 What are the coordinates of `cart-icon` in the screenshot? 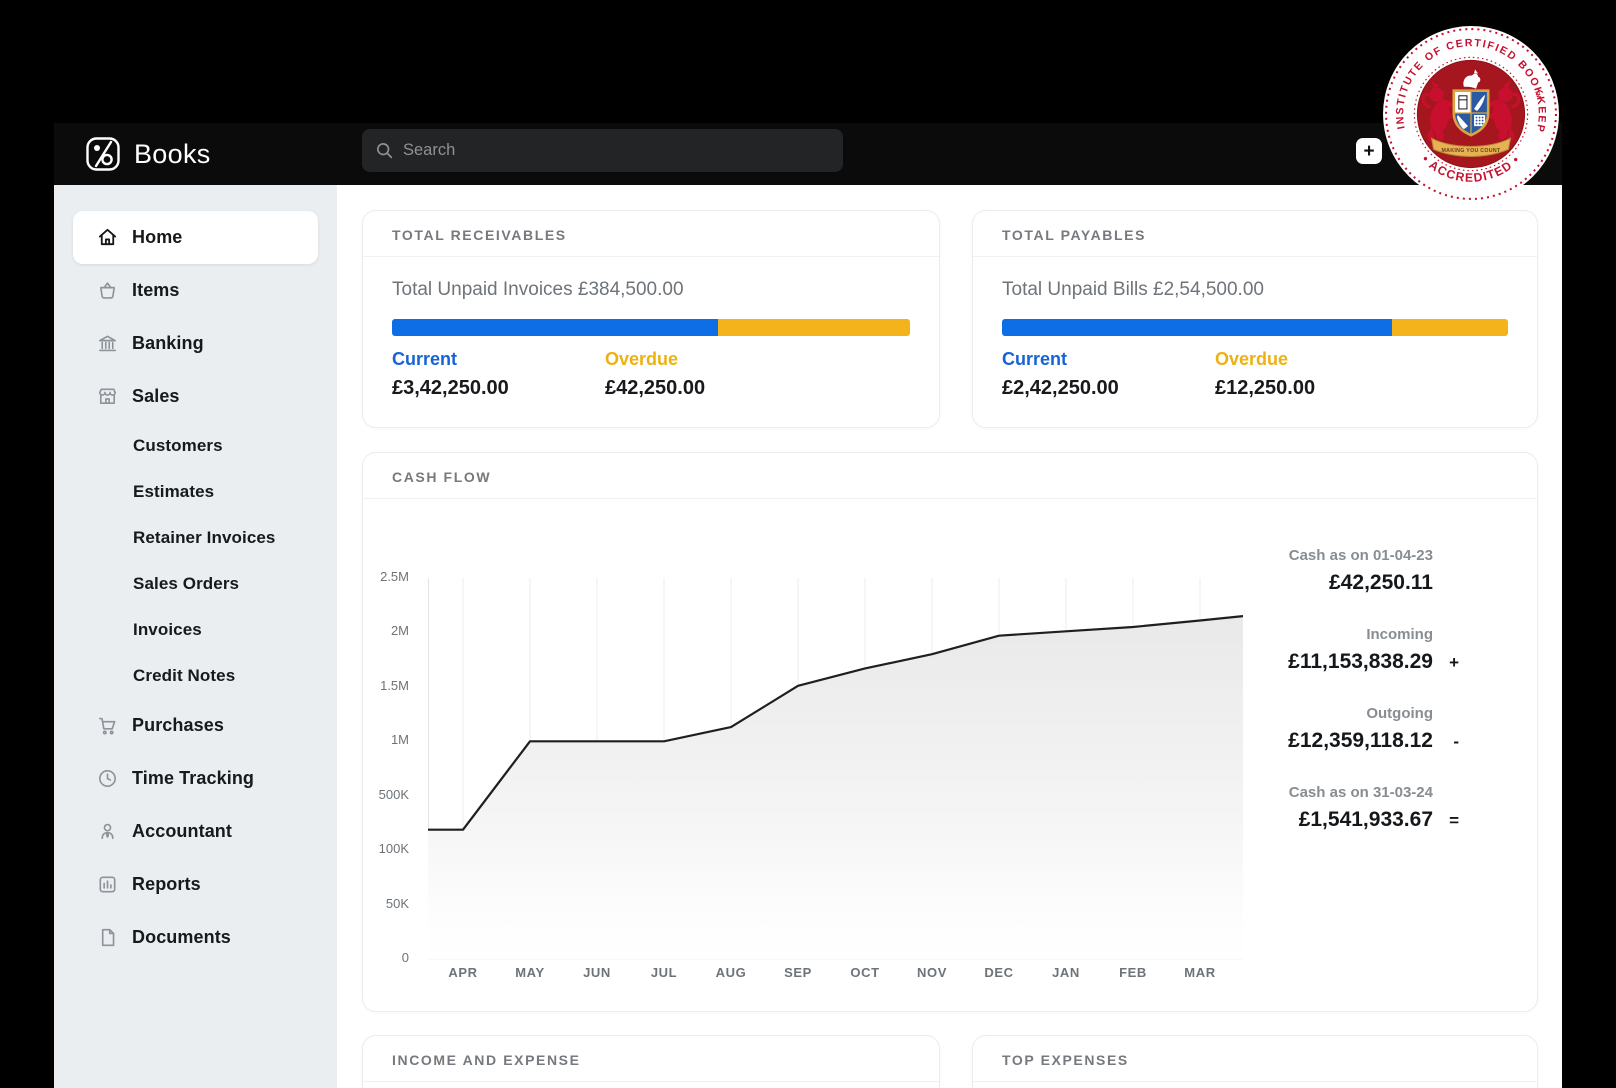 It's located at (107, 725).